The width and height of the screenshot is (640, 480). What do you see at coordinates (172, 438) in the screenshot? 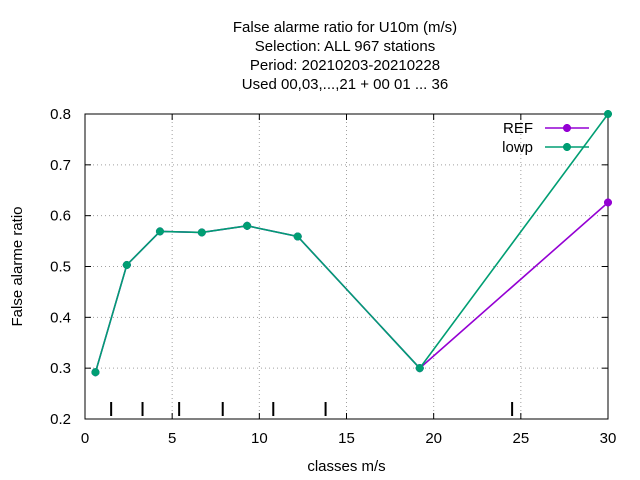
I see `x-tick-label: 5` at bounding box center [172, 438].